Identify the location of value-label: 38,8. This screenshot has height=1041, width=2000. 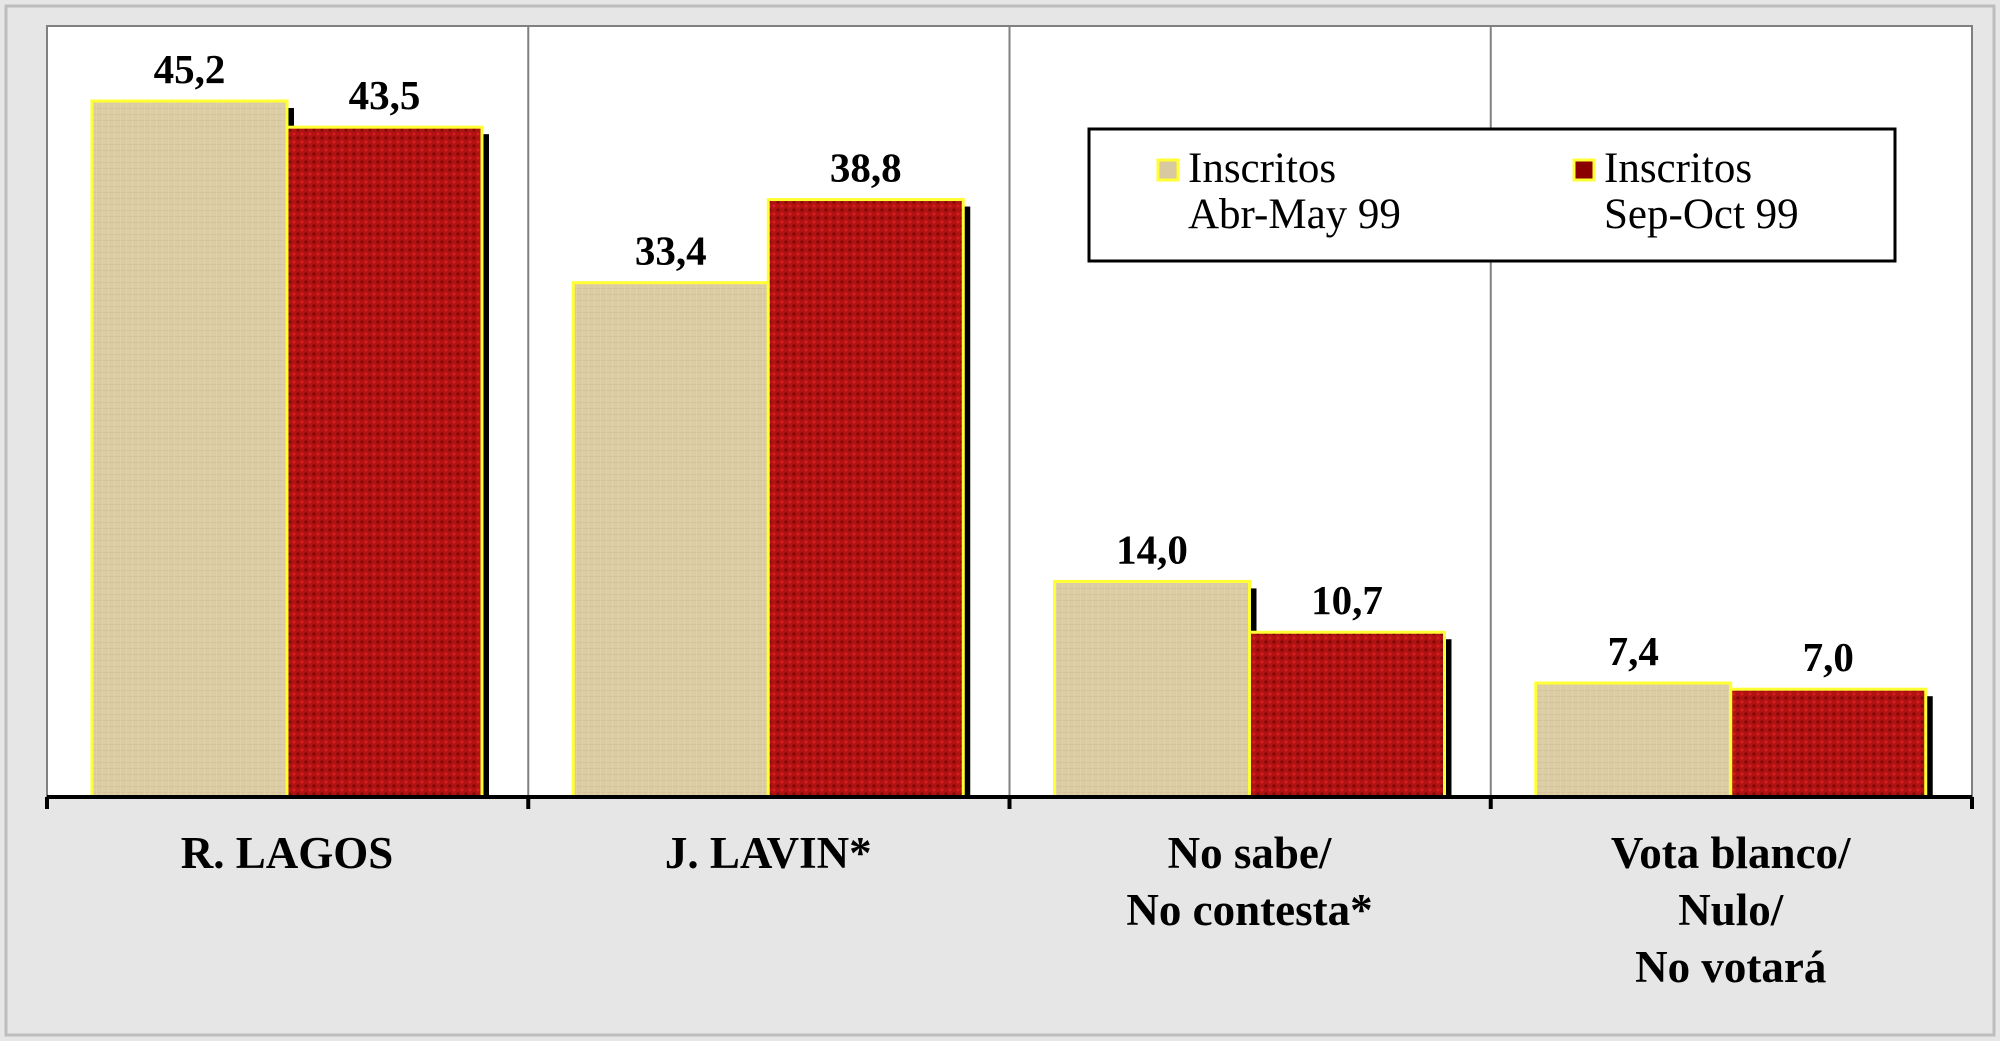
(866, 168).